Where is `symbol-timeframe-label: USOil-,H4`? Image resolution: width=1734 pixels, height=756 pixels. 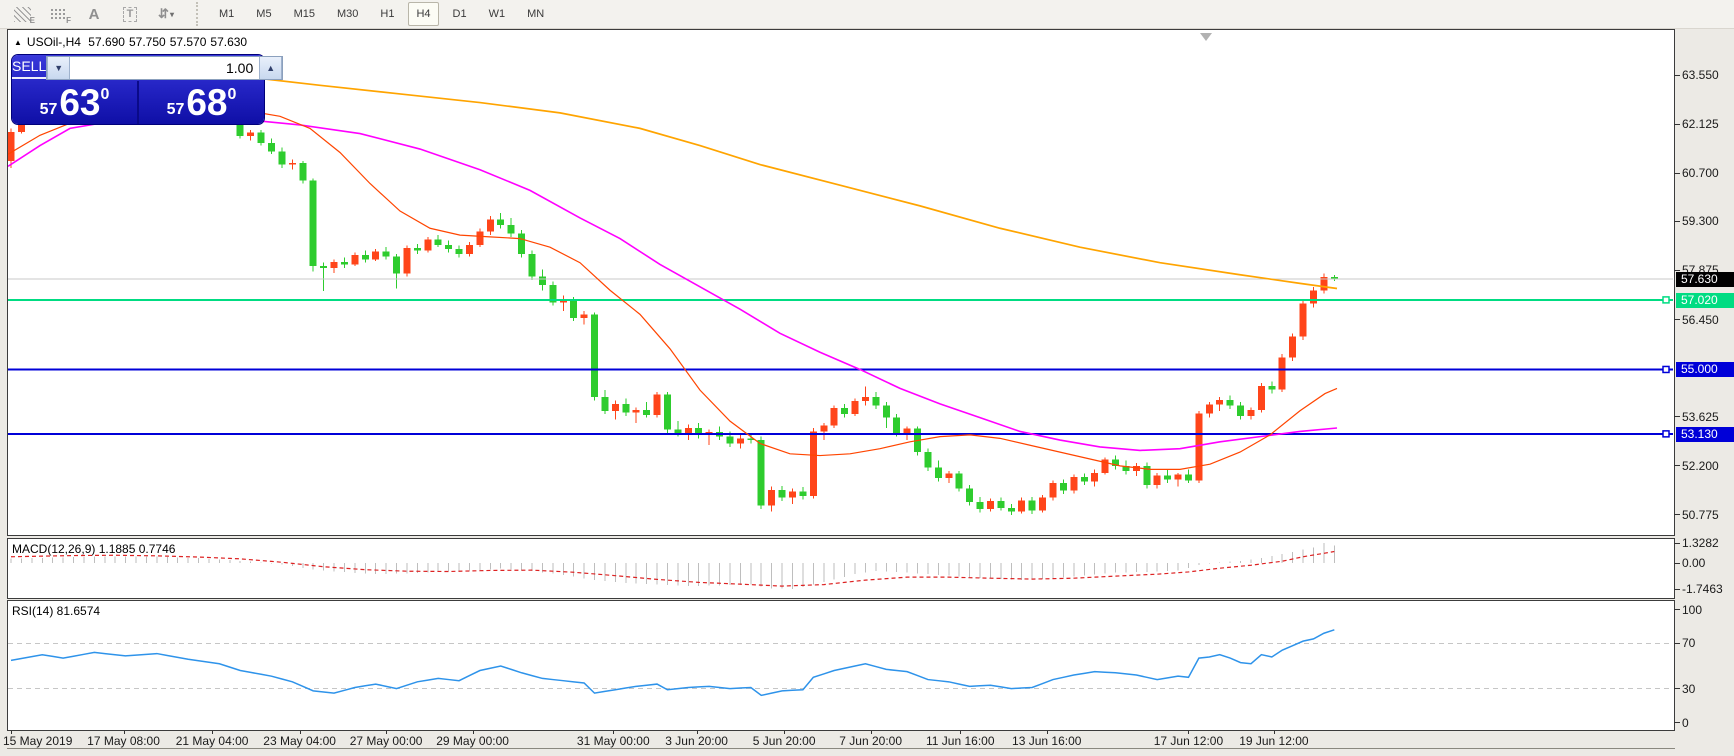
symbol-timeframe-label: USOil-,H4 is located at coordinates (53, 42).